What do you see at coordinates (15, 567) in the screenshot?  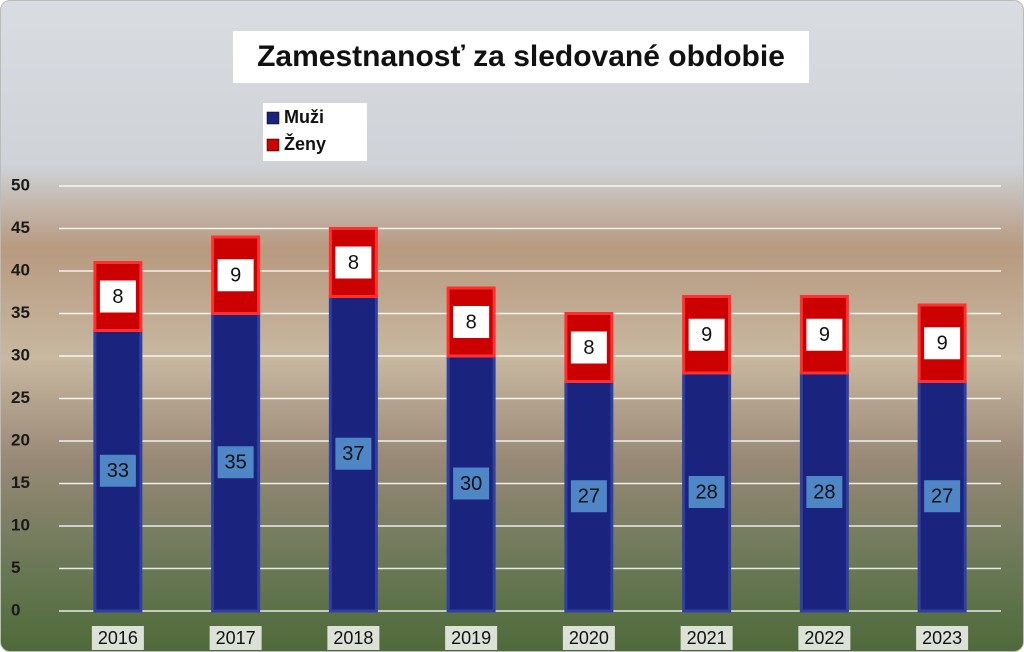 I see `y-tick-label: 5` at bounding box center [15, 567].